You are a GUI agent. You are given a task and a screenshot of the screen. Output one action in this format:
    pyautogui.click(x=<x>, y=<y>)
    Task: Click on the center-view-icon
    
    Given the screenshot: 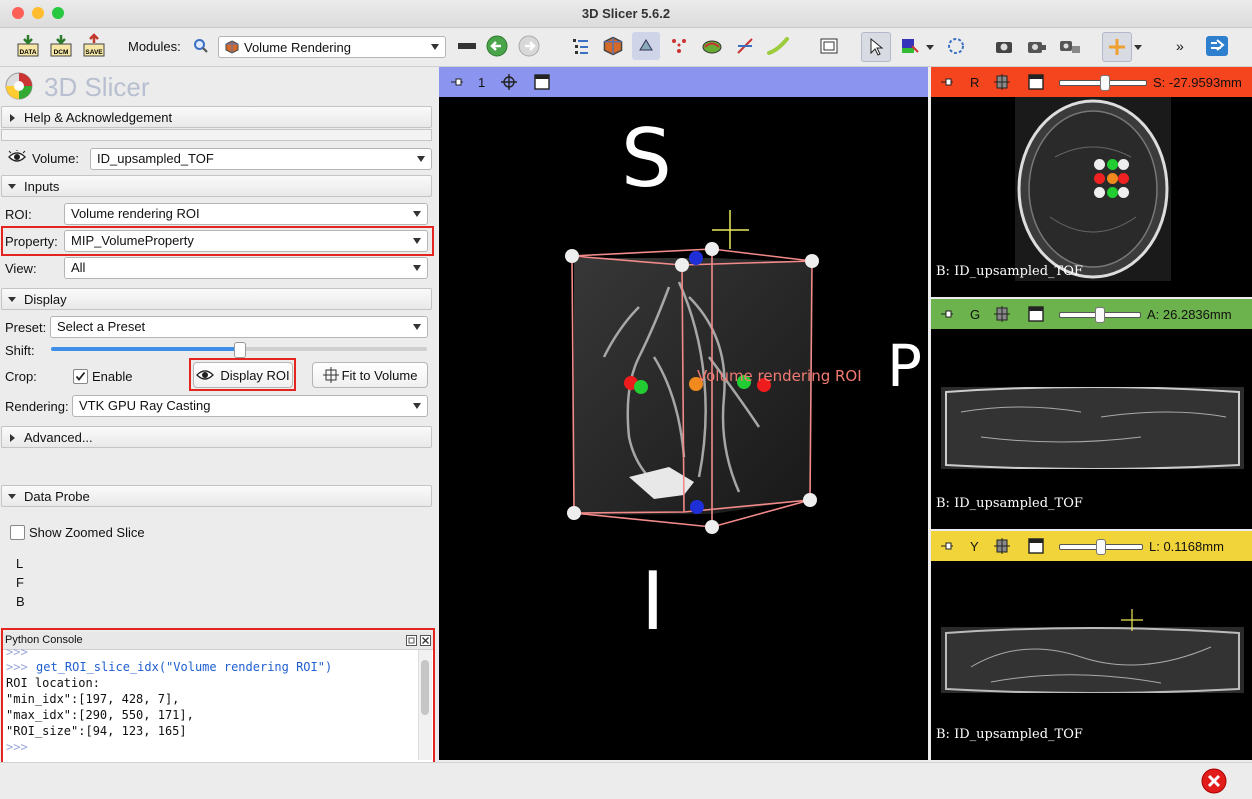 What is the action you would take?
    pyautogui.click(x=509, y=82)
    